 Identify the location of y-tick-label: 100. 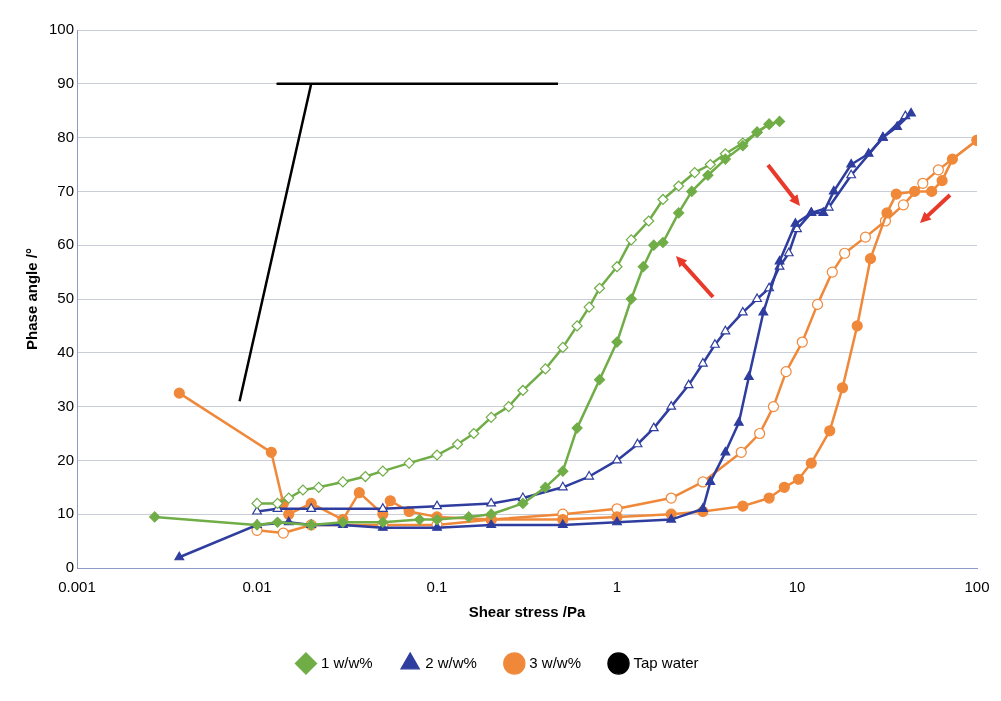
(62, 29).